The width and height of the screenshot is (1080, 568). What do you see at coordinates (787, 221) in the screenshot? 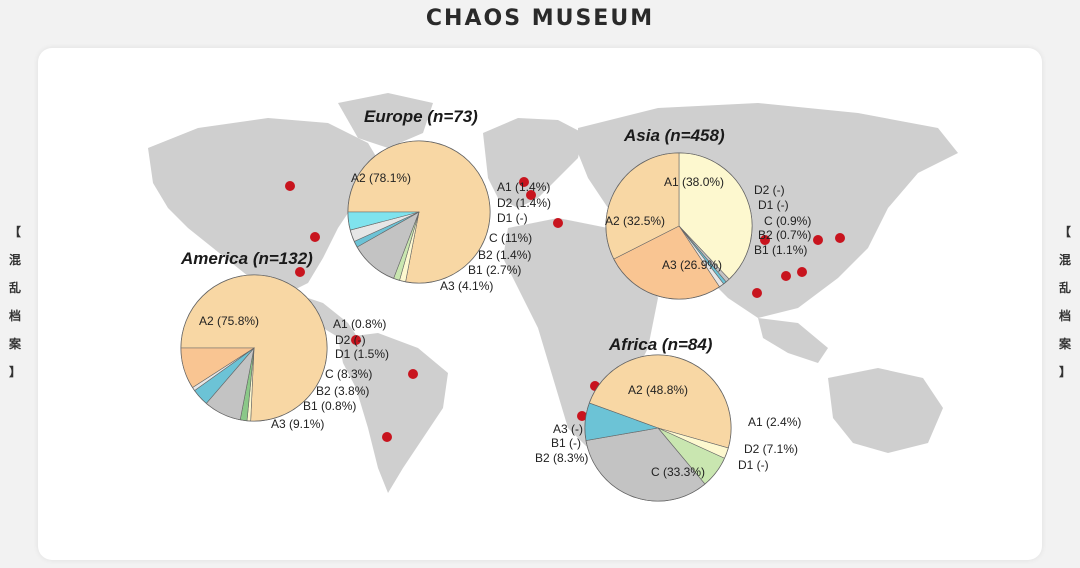
I see `pie-label-c: C (0.9%)` at bounding box center [787, 221].